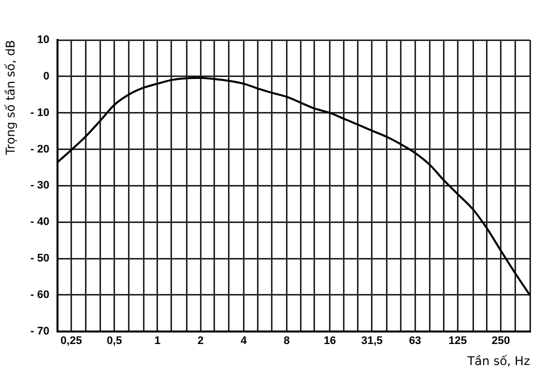 The width and height of the screenshot is (554, 373). Describe the element at coordinates (40, 149) in the screenshot. I see `y-tick-label: - 20` at that location.